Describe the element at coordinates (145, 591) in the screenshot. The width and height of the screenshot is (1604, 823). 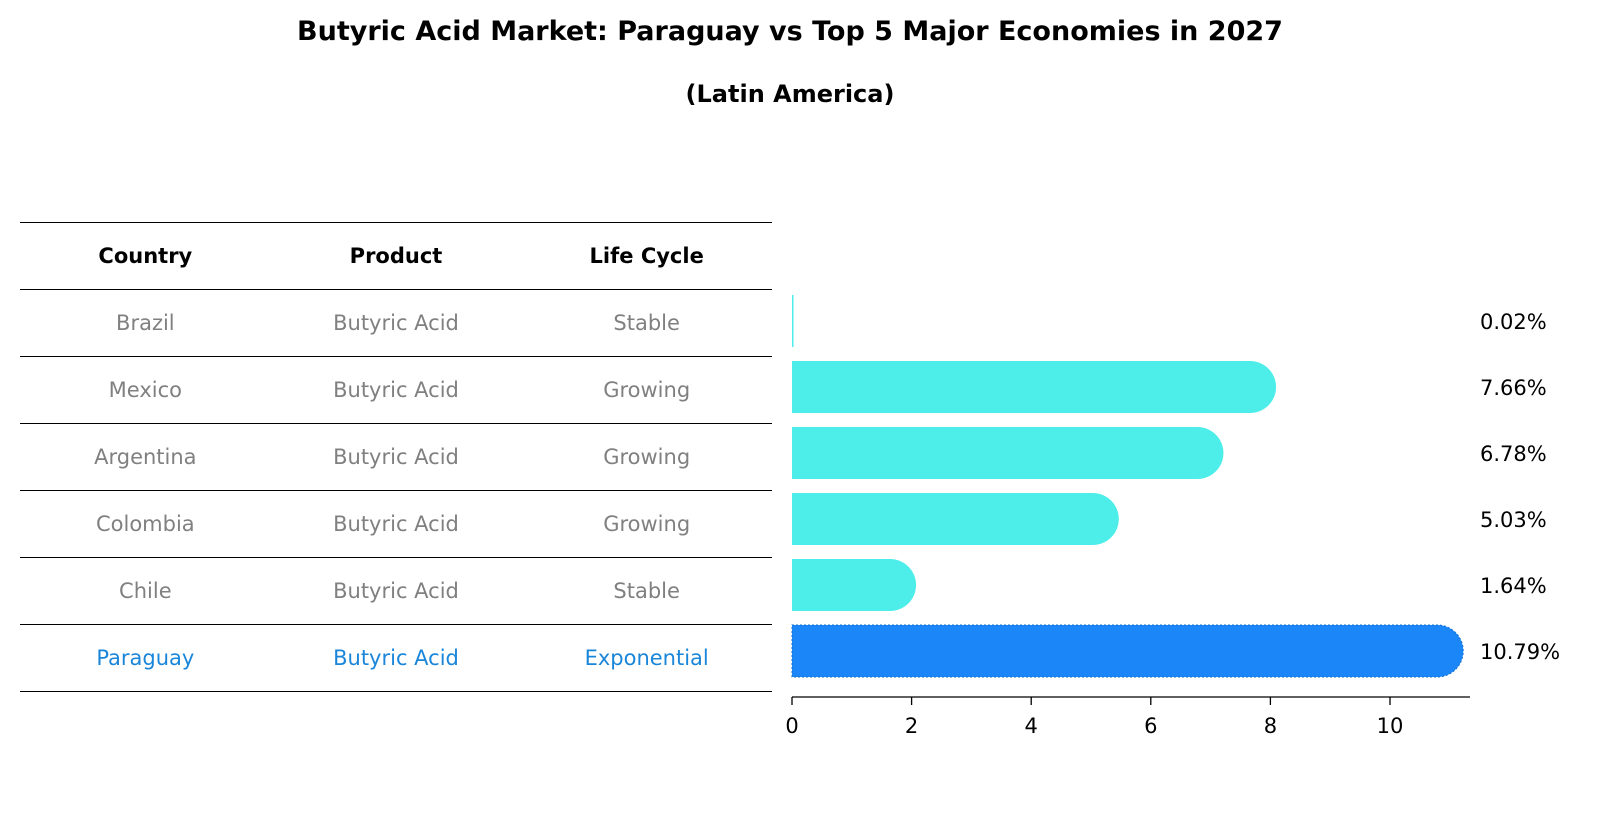
I see `cell-country: Chile` at that location.